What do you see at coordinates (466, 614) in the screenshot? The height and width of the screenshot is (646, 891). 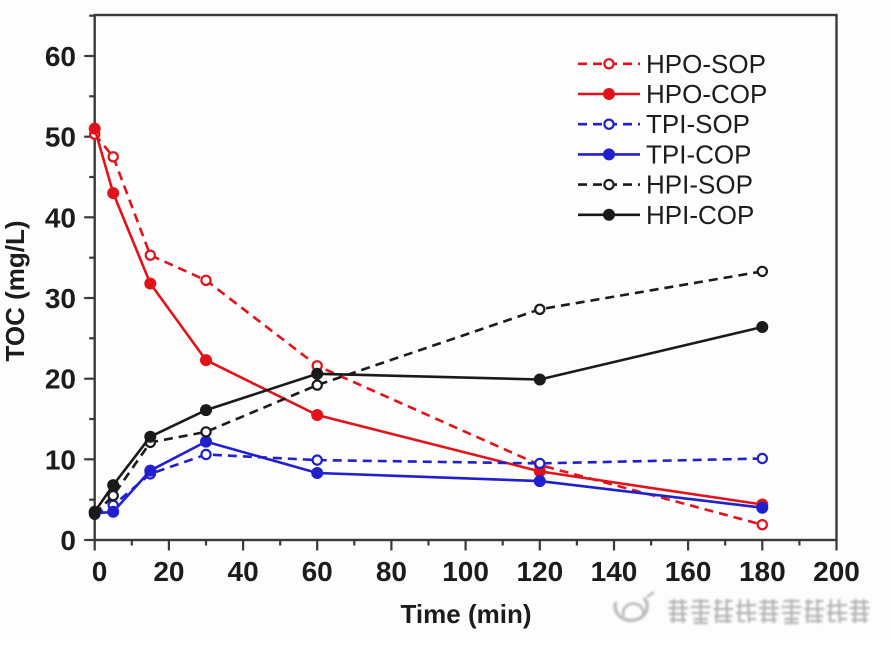 I see `svg-text: Time (min)` at bounding box center [466, 614].